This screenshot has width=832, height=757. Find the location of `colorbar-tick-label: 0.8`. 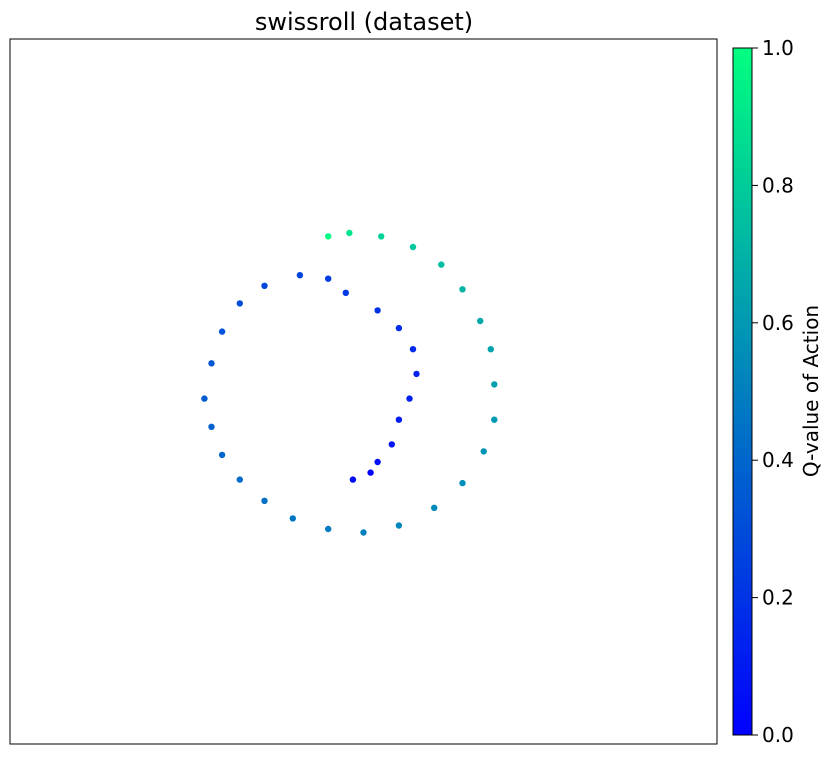

colorbar-tick-label: 0.8 is located at coordinates (778, 185).